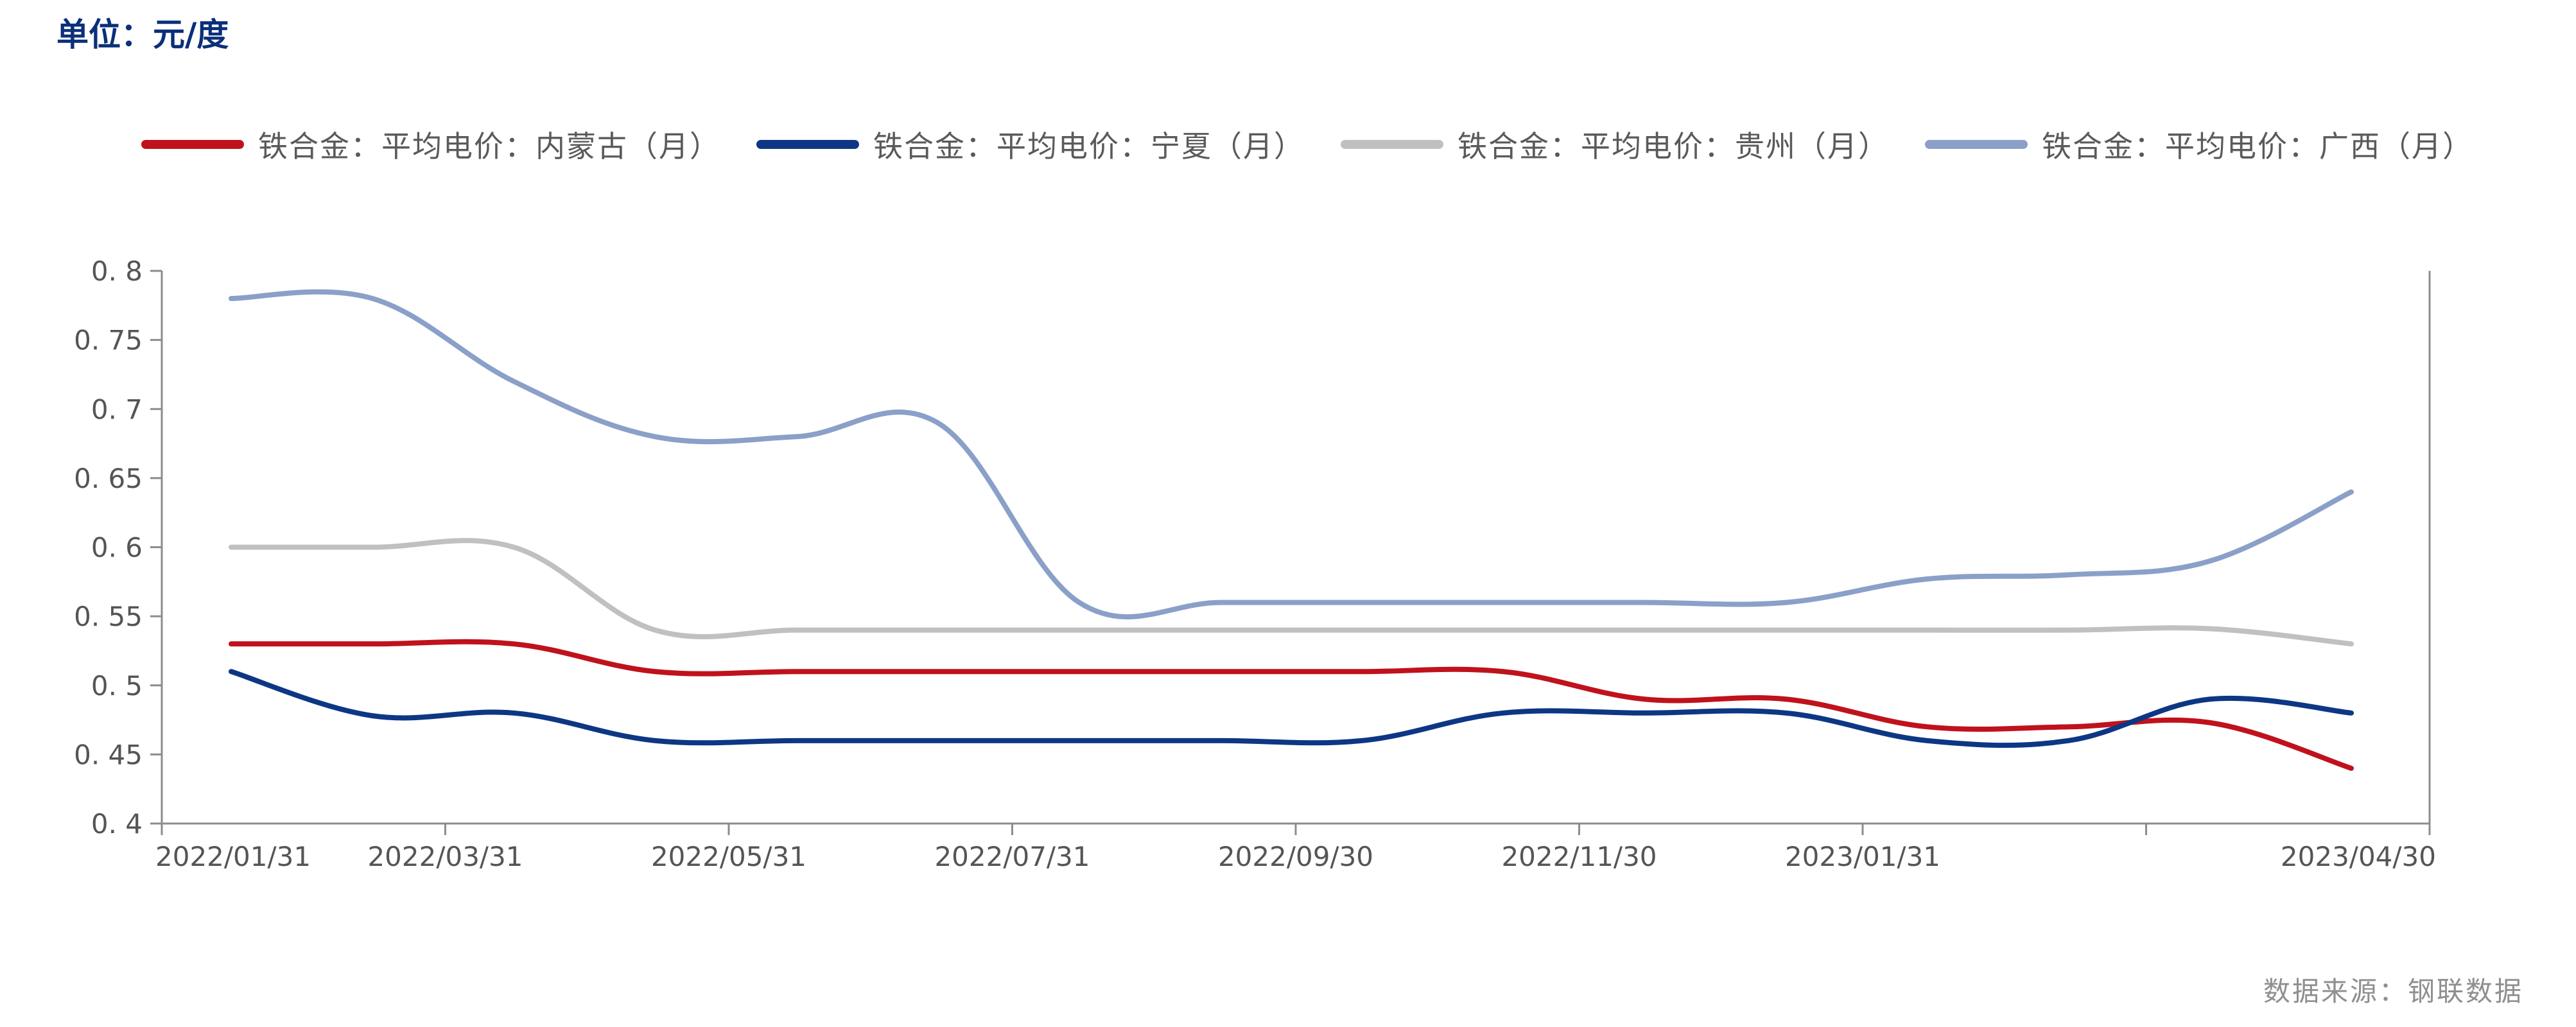  Describe the element at coordinates (1012, 856) in the screenshot. I see `x-tick-label: 2022/07/31` at that location.